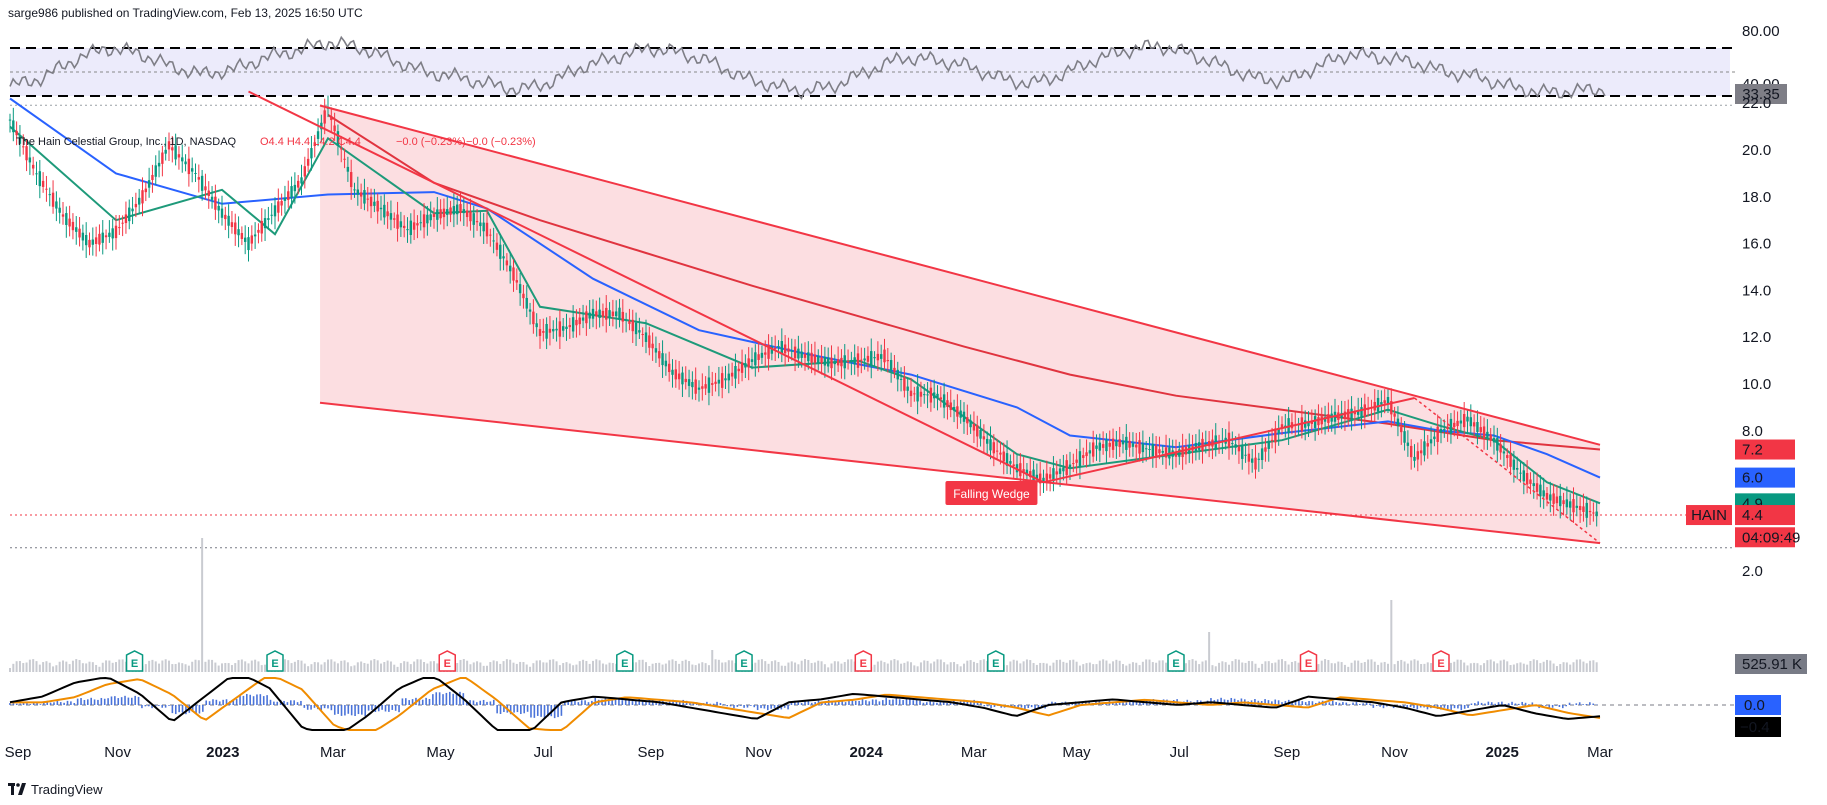 This screenshot has width=1827, height=805. I want to click on time-tick-label: May, so click(1076, 752).